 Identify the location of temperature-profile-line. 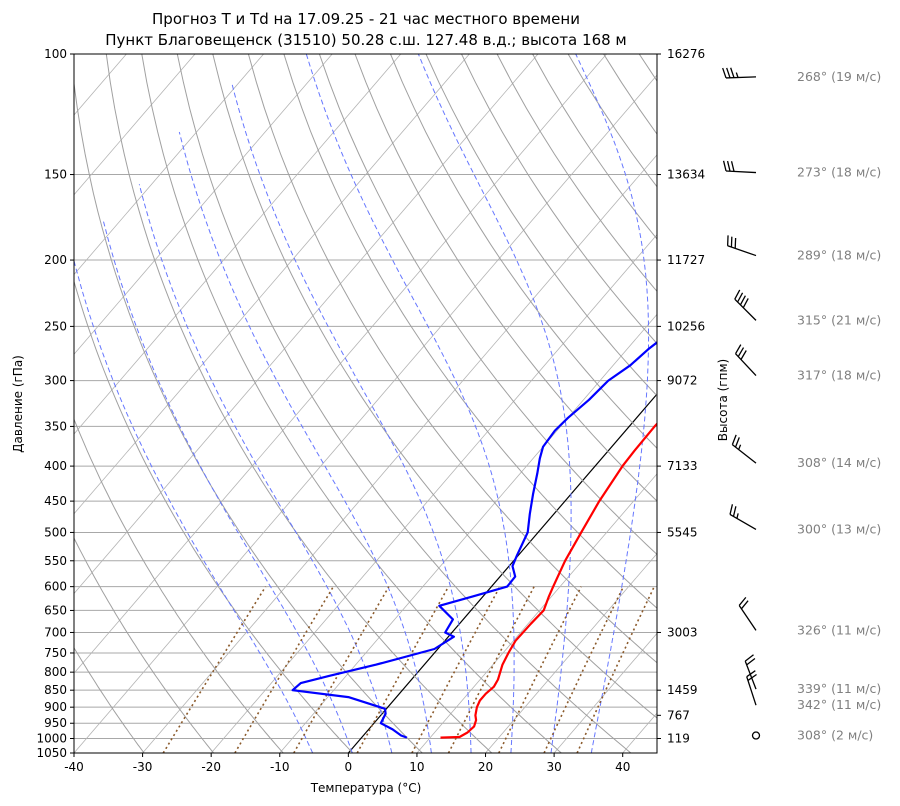
(548, 580).